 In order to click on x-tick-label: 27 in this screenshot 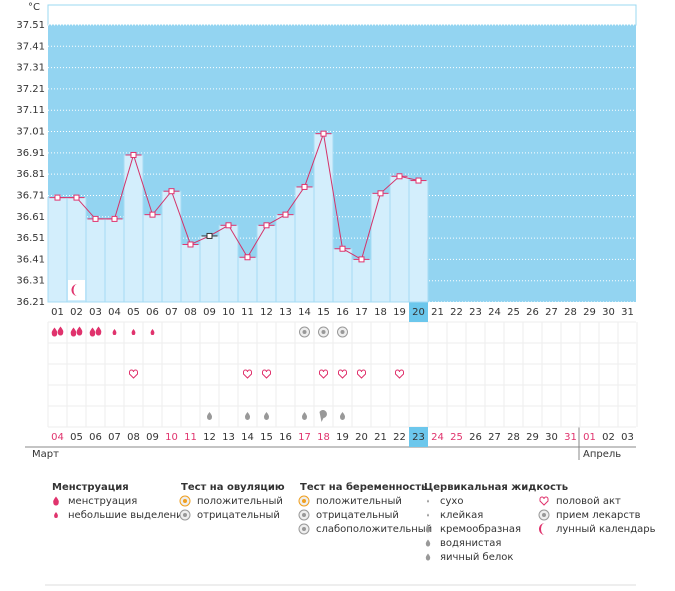, I will do `click(551, 312)`.